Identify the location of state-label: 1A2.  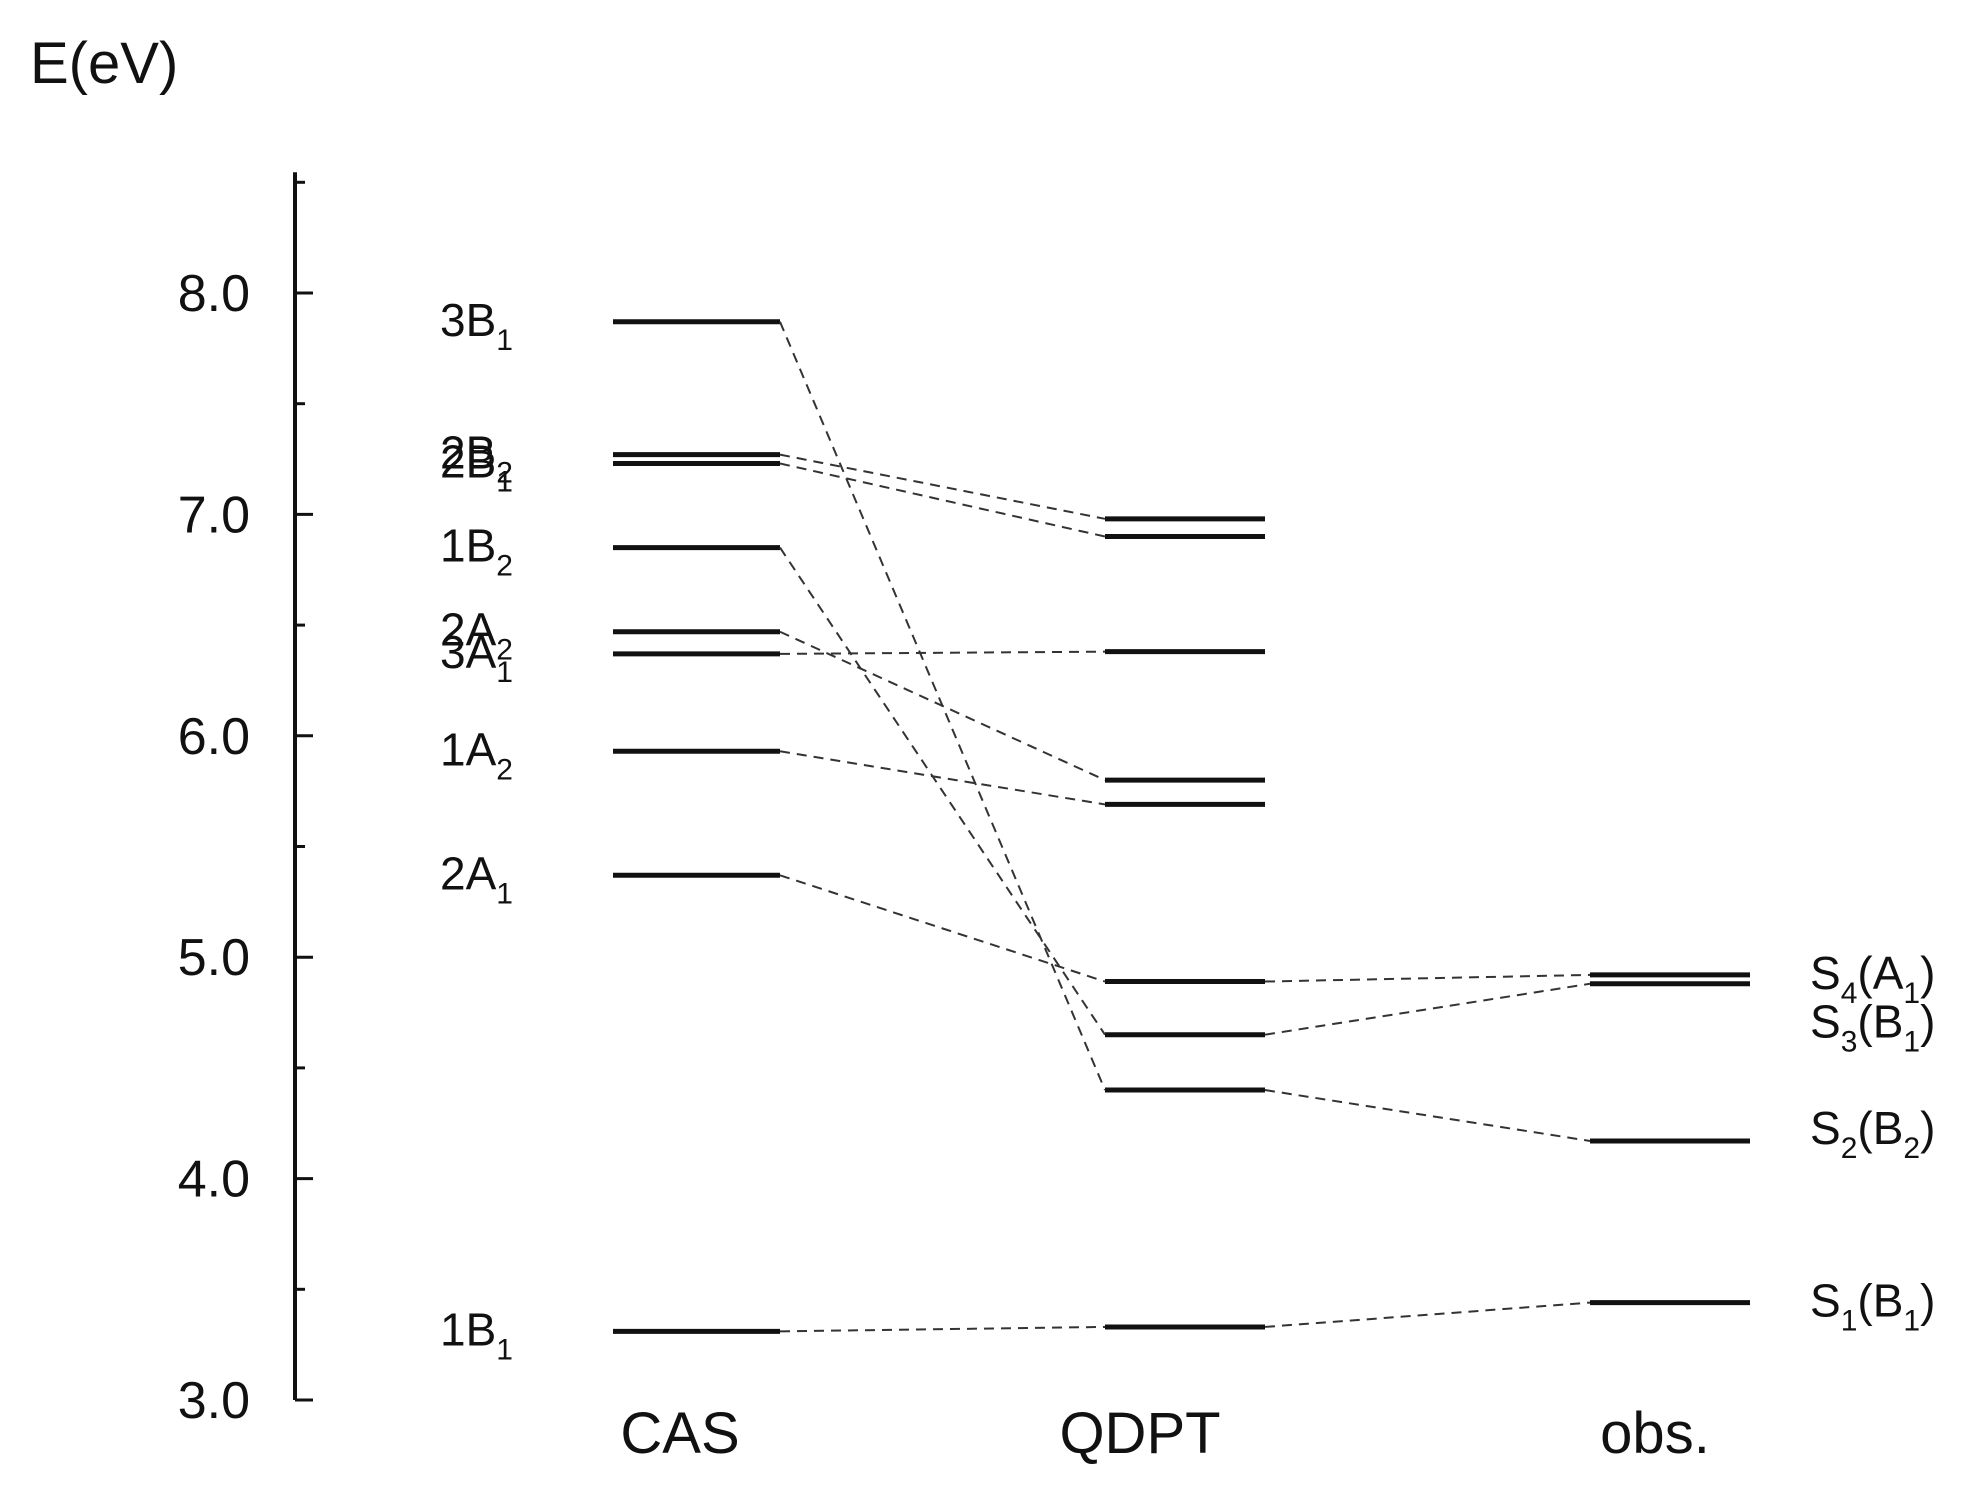
(476, 754).